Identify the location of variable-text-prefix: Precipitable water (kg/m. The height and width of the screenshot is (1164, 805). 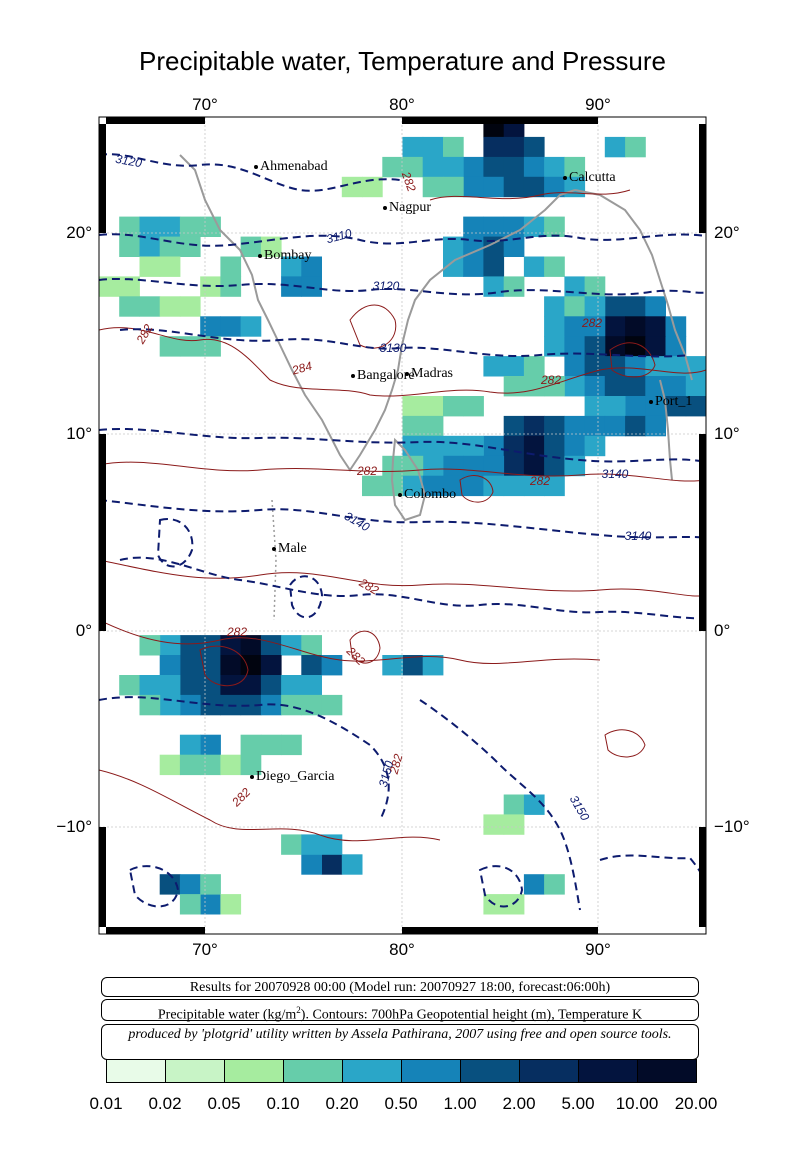
(227, 1015).